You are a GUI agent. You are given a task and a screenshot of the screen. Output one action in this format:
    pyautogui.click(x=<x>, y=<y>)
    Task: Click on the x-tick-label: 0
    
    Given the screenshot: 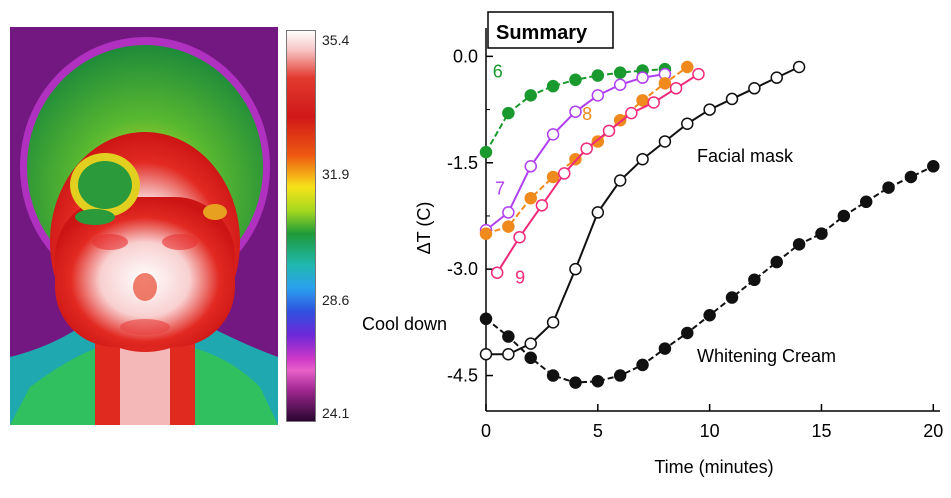 What is the action you would take?
    pyautogui.click(x=486, y=431)
    